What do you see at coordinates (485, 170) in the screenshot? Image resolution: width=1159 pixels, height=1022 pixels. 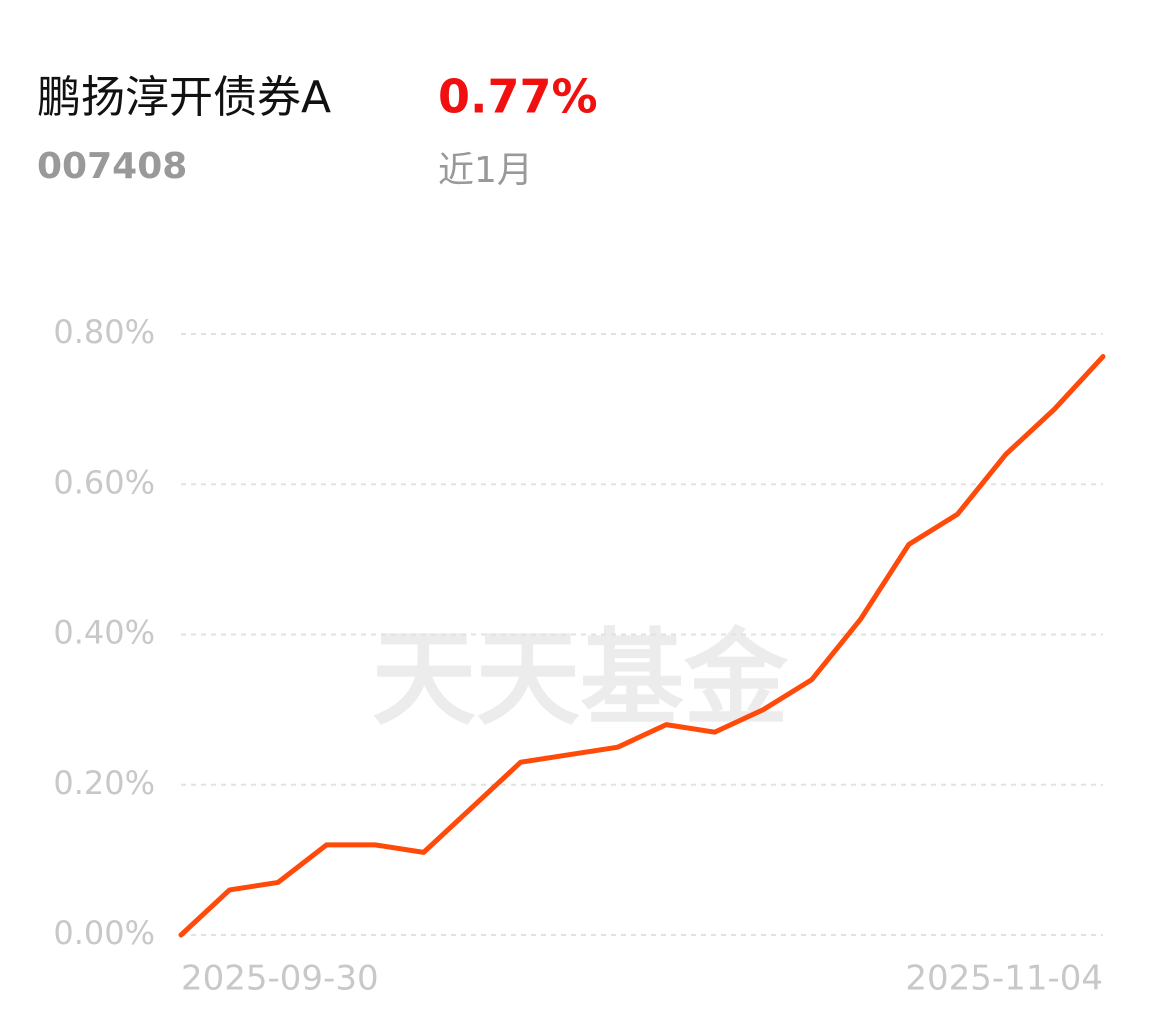 I see `period: 近1月` at bounding box center [485, 170].